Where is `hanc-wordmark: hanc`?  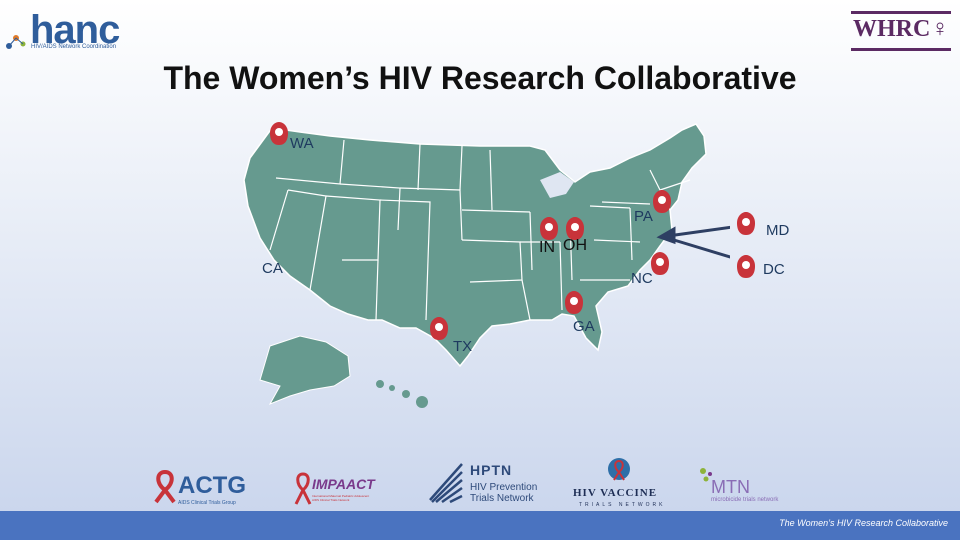
hanc-wordmark: hanc is located at coordinates (75, 30).